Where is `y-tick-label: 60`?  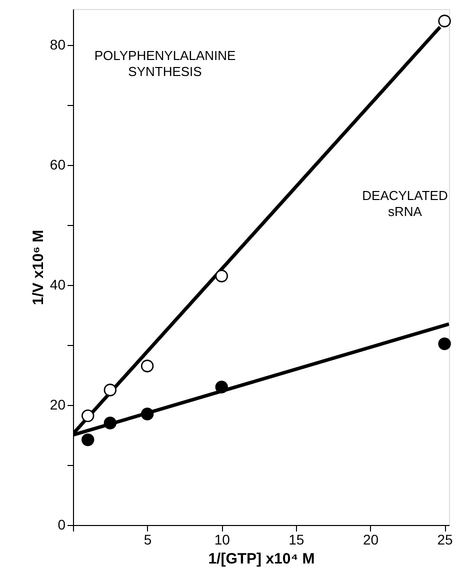 y-tick-label: 60 is located at coordinates (58, 164).